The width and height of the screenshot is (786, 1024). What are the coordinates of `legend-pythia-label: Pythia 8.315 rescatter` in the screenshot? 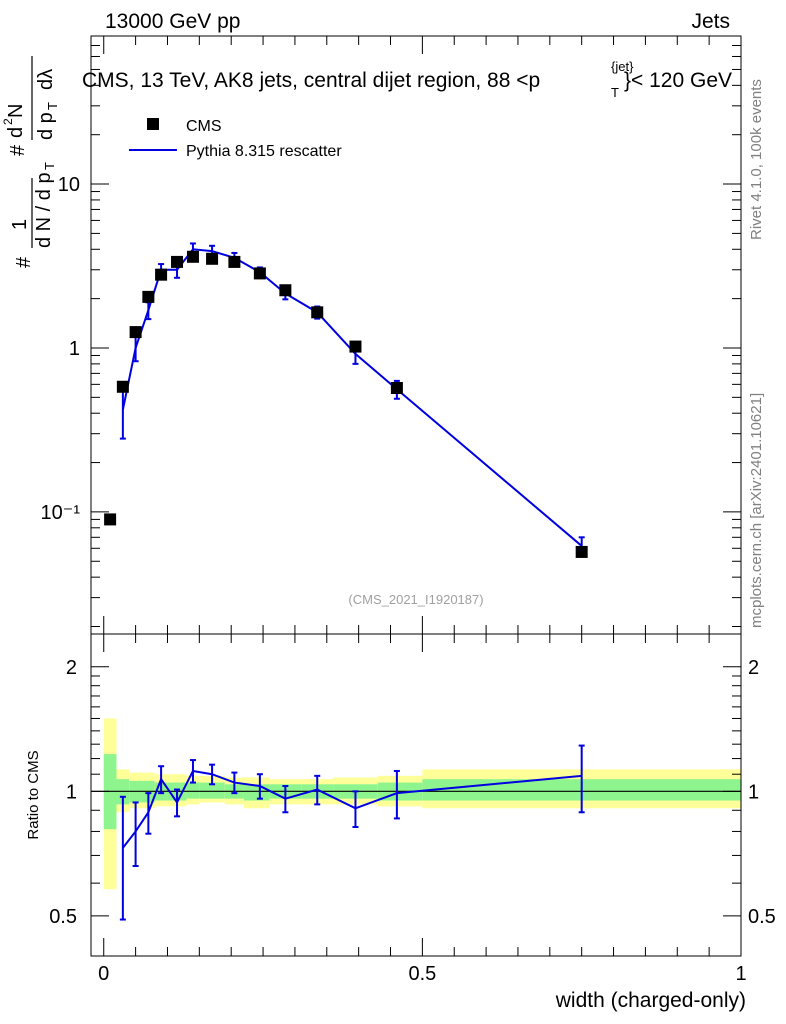 It's located at (264, 151).